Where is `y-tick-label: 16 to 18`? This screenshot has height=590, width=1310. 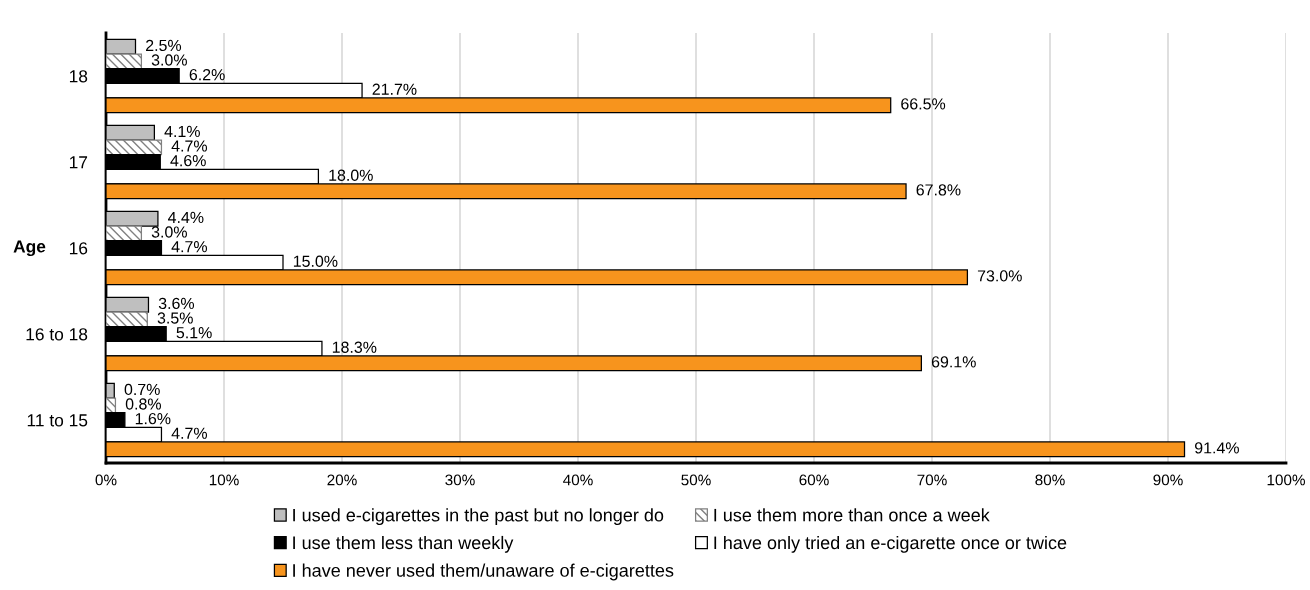 y-tick-label: 16 to 18 is located at coordinates (57, 334).